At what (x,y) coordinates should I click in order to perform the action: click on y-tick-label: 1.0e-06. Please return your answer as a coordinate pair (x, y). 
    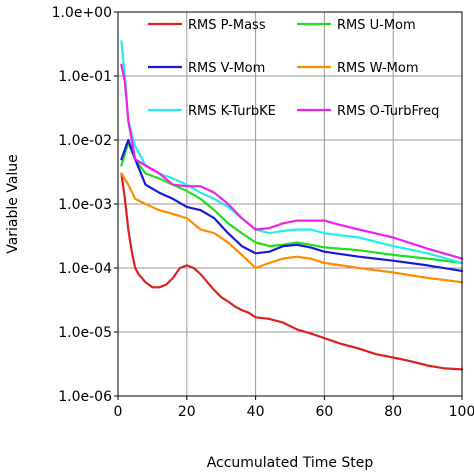
    Looking at the image, I should click on (85, 397).